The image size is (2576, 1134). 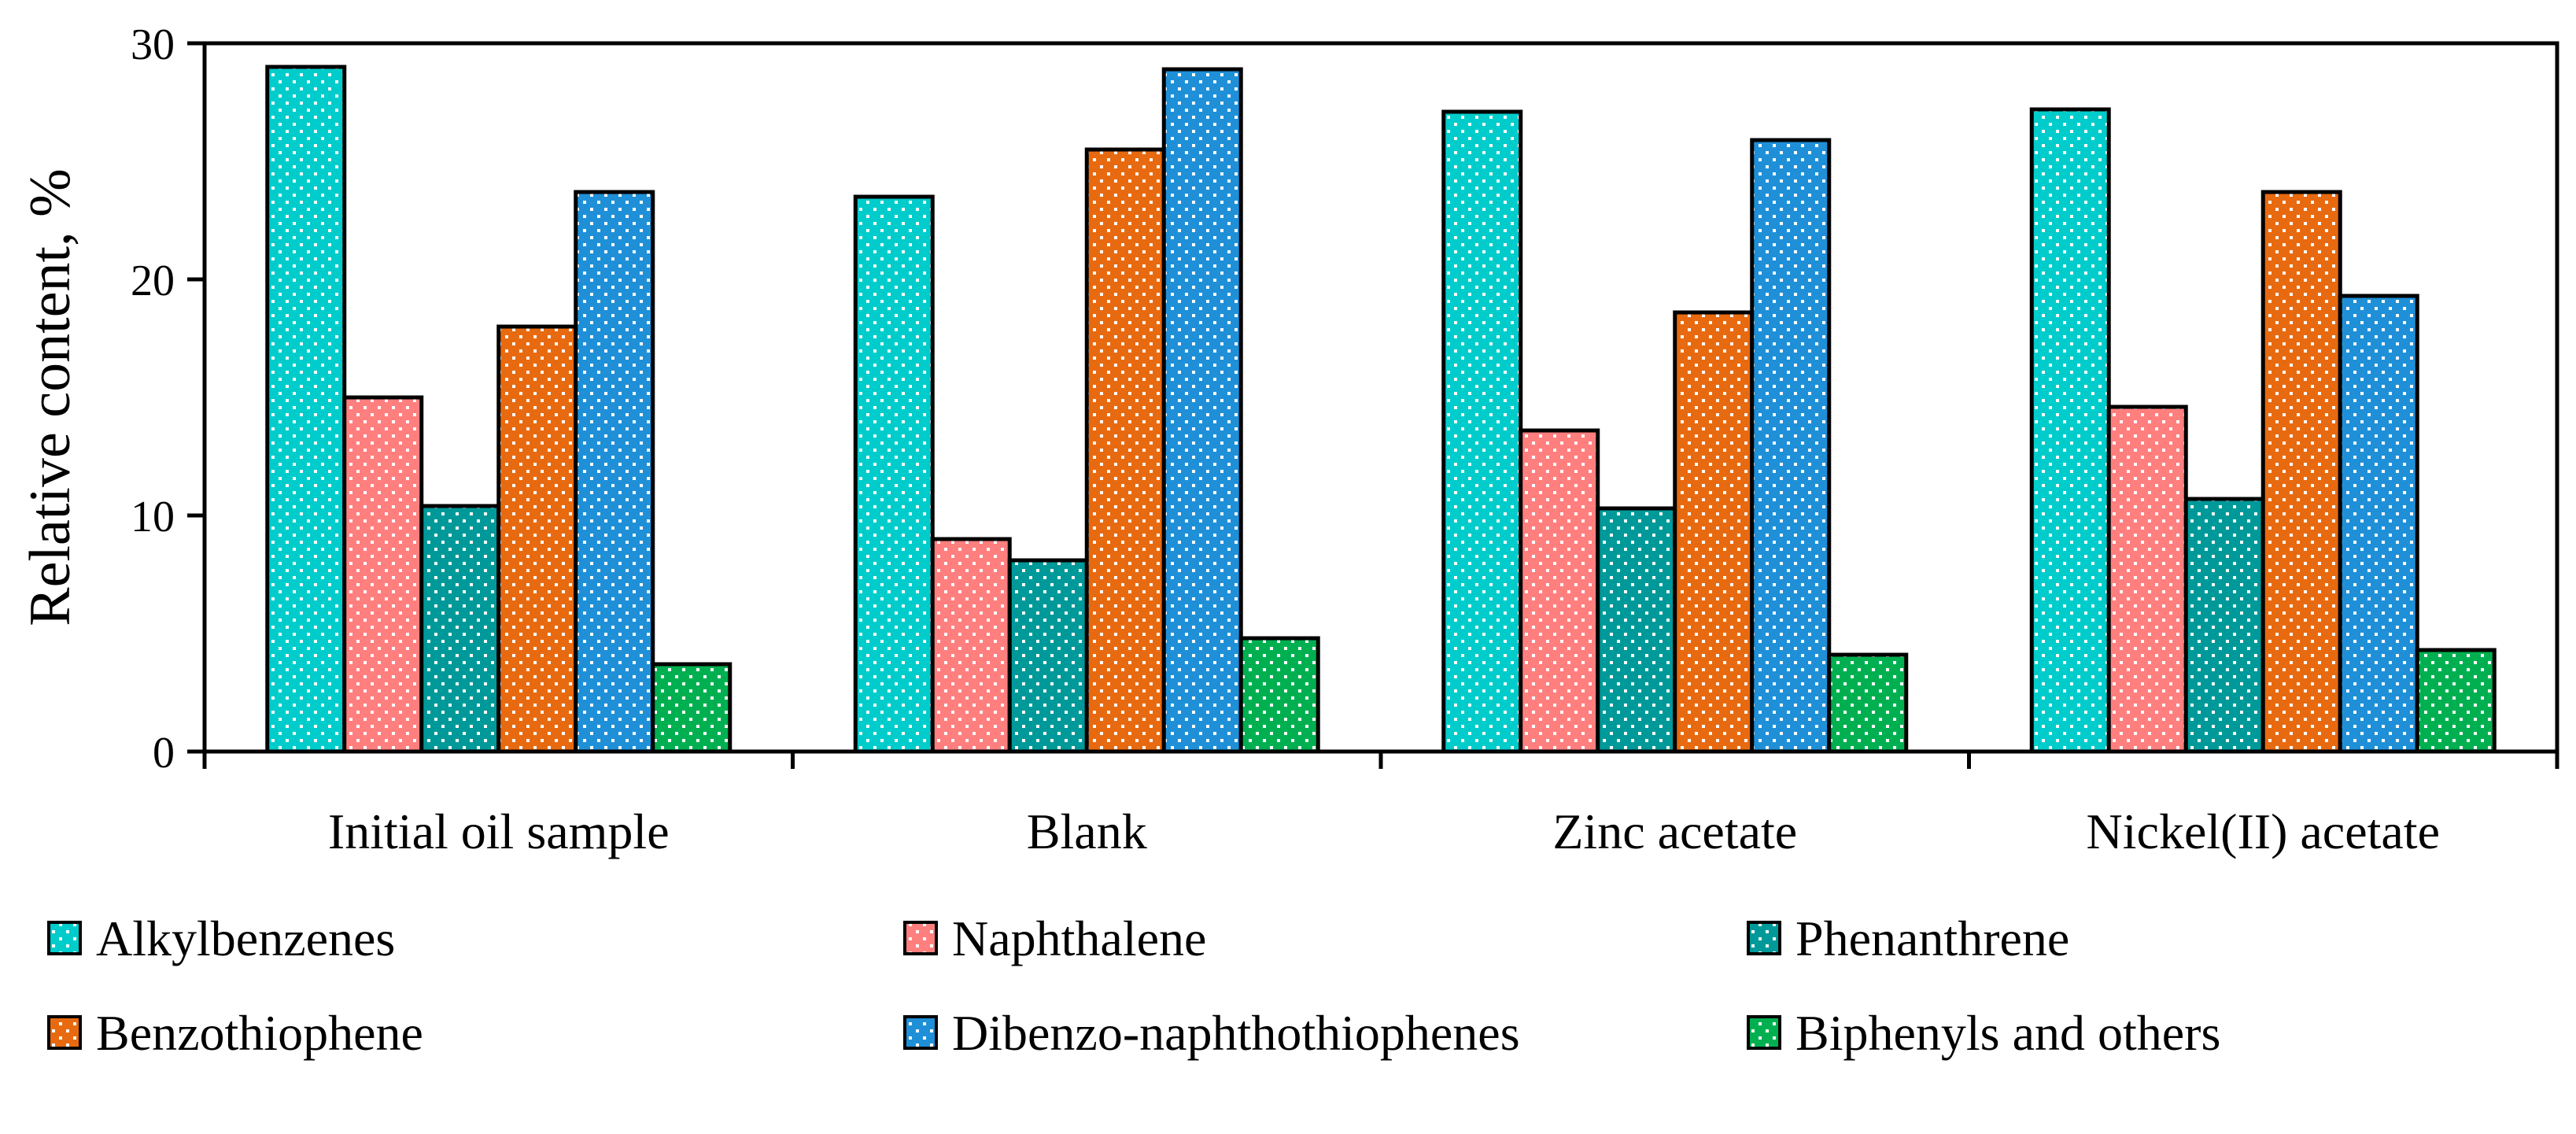 I want to click on y-tick-label: 0, so click(x=164, y=753).